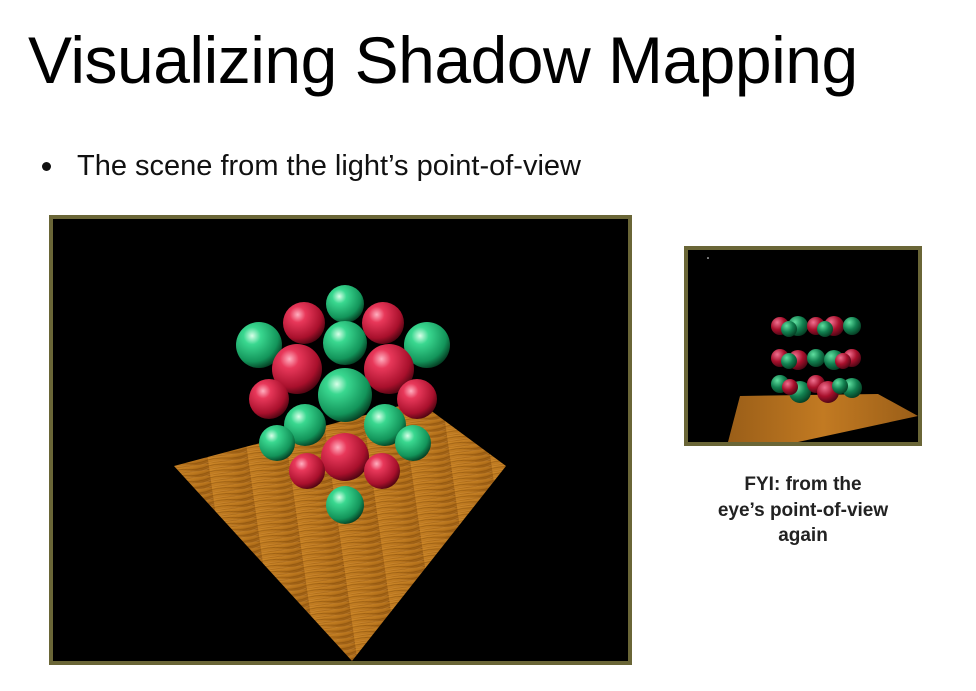 The width and height of the screenshot is (976, 691). Describe the element at coordinates (329, 166) in the screenshot. I see `bullet-text: The scene from the light’s point-of-view` at that location.